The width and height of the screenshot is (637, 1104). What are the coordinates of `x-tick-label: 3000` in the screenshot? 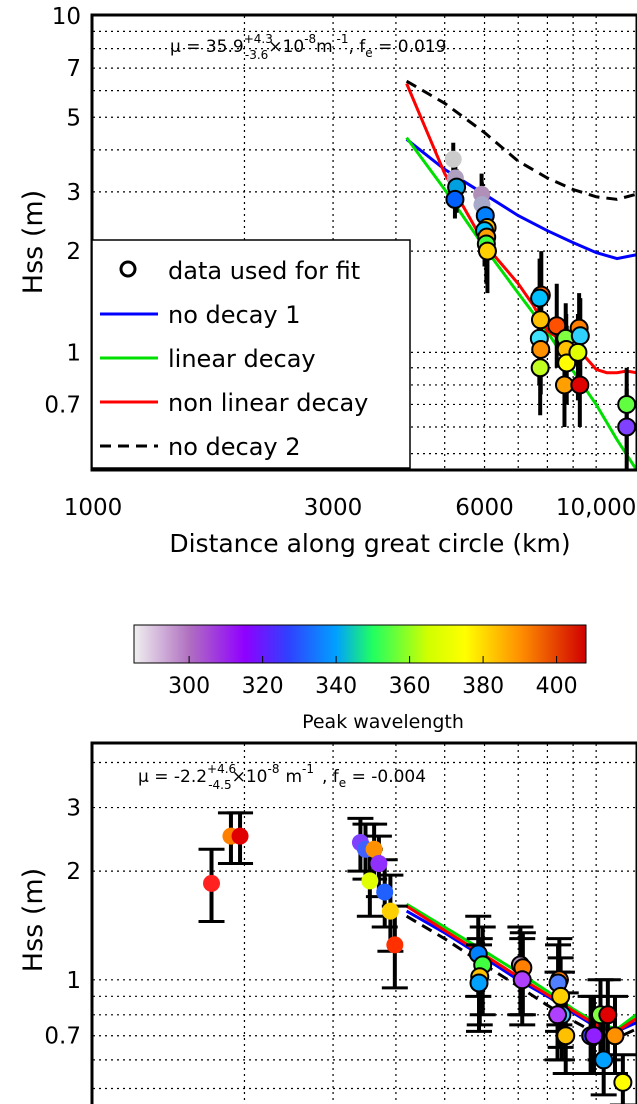 It's located at (333, 508).